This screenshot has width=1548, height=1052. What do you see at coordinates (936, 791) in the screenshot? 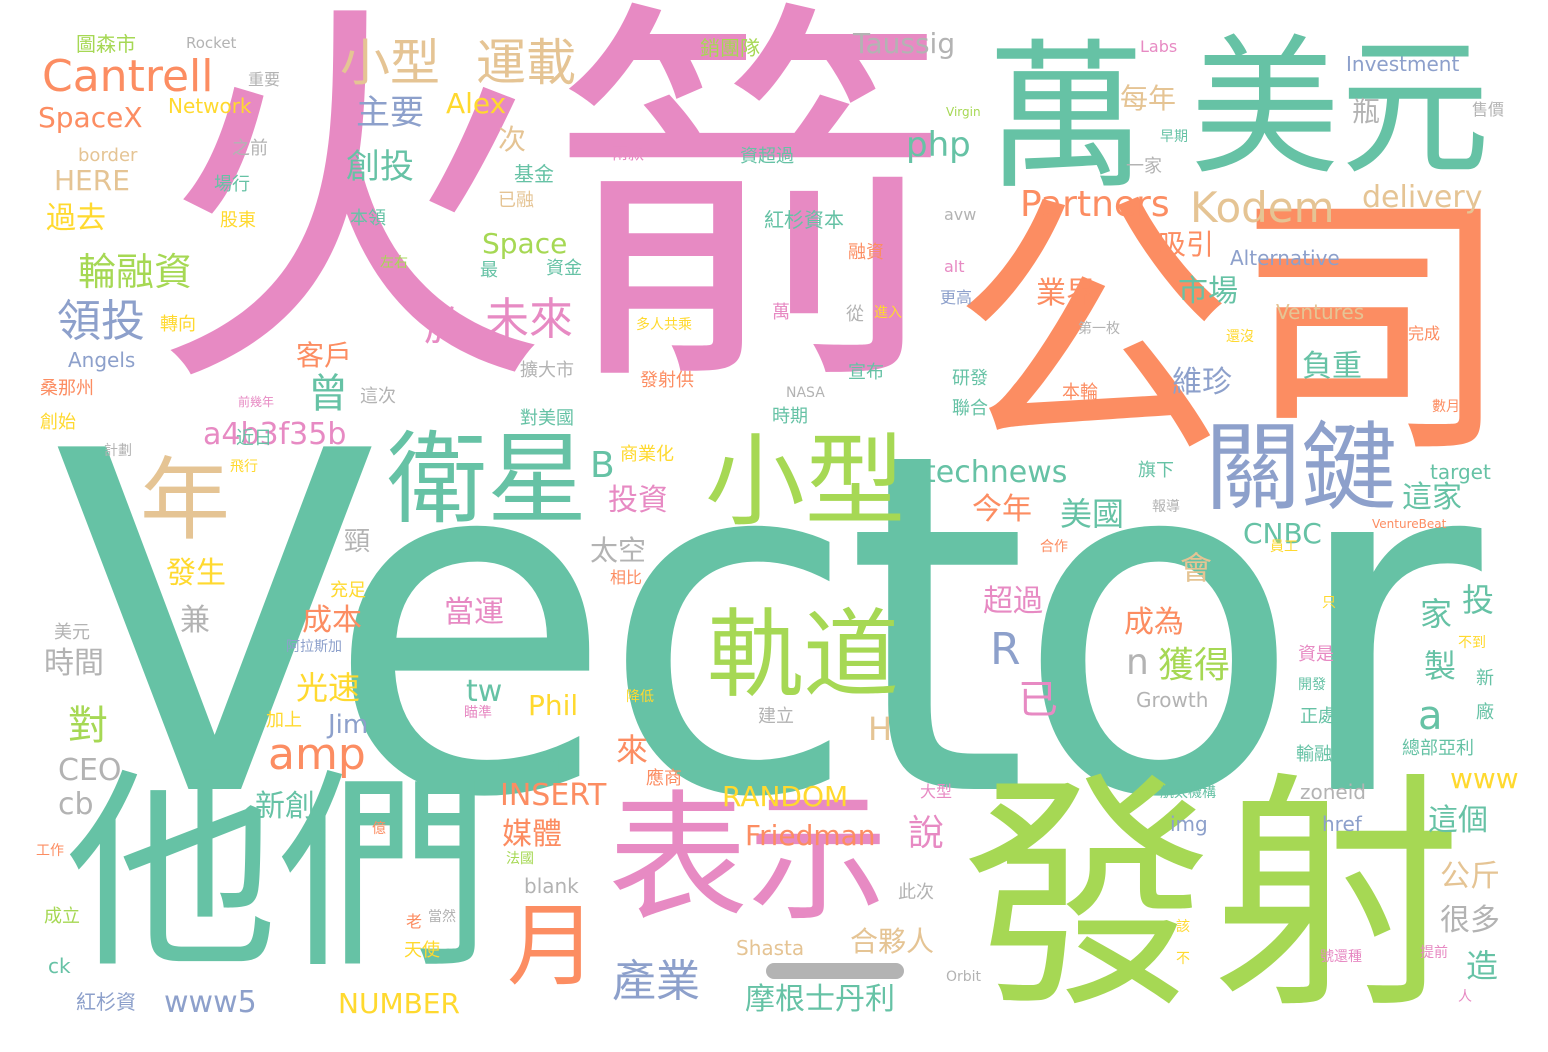
I see `cloud-word: 大型` at bounding box center [936, 791].